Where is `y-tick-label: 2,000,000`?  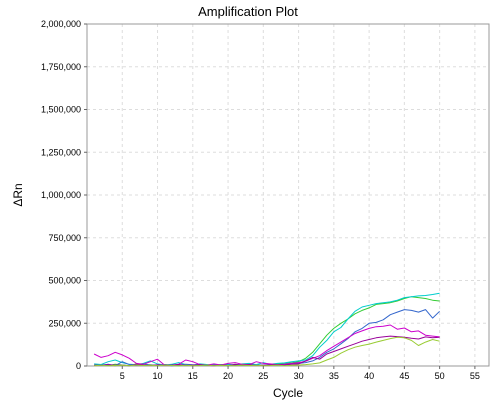 y-tick-label: 2,000,000 is located at coordinates (61, 24).